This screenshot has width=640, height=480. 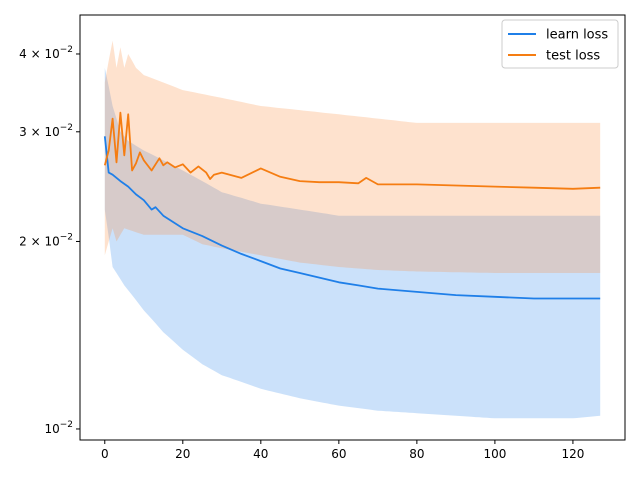 What do you see at coordinates (416, 454) in the screenshot?
I see `x-tick-label: 80` at bounding box center [416, 454].